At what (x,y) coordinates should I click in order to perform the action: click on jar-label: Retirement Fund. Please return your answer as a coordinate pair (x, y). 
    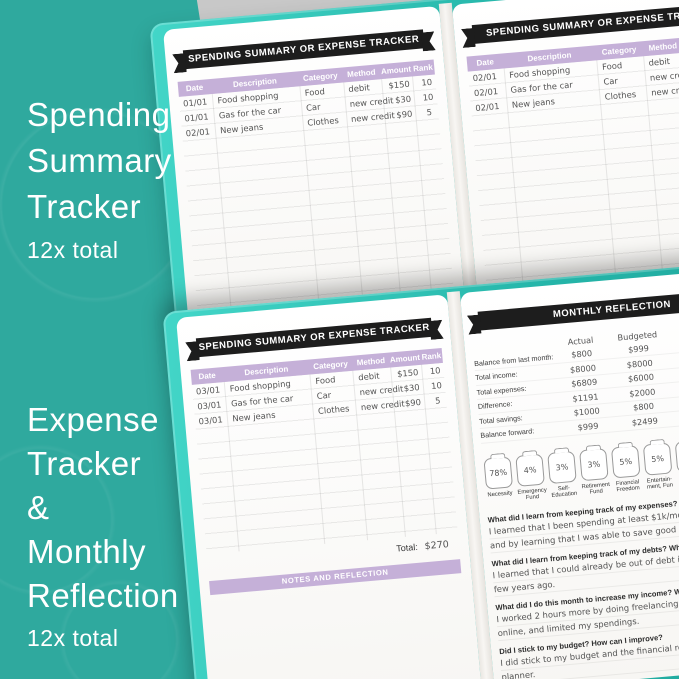
    Looking at the image, I should click on (596, 488).